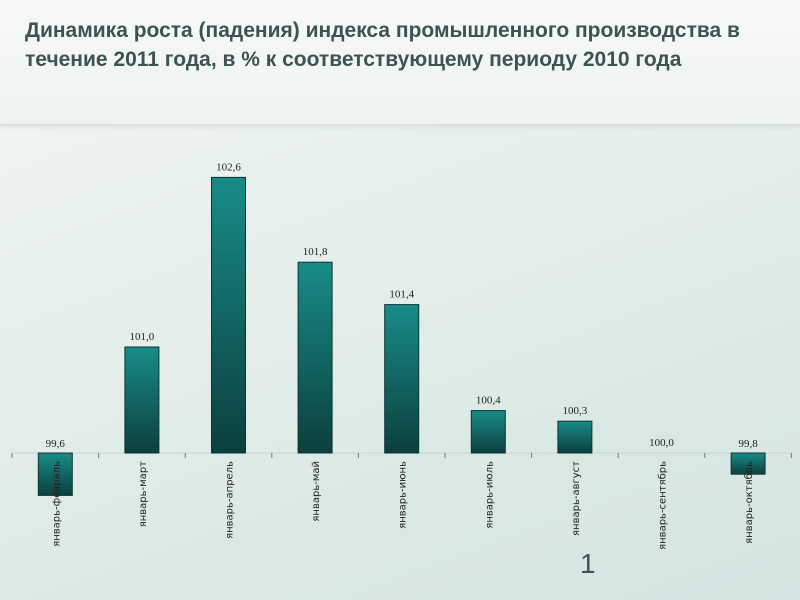 The height and width of the screenshot is (600, 800). I want to click on category-label: январь-март, so click(143, 494).